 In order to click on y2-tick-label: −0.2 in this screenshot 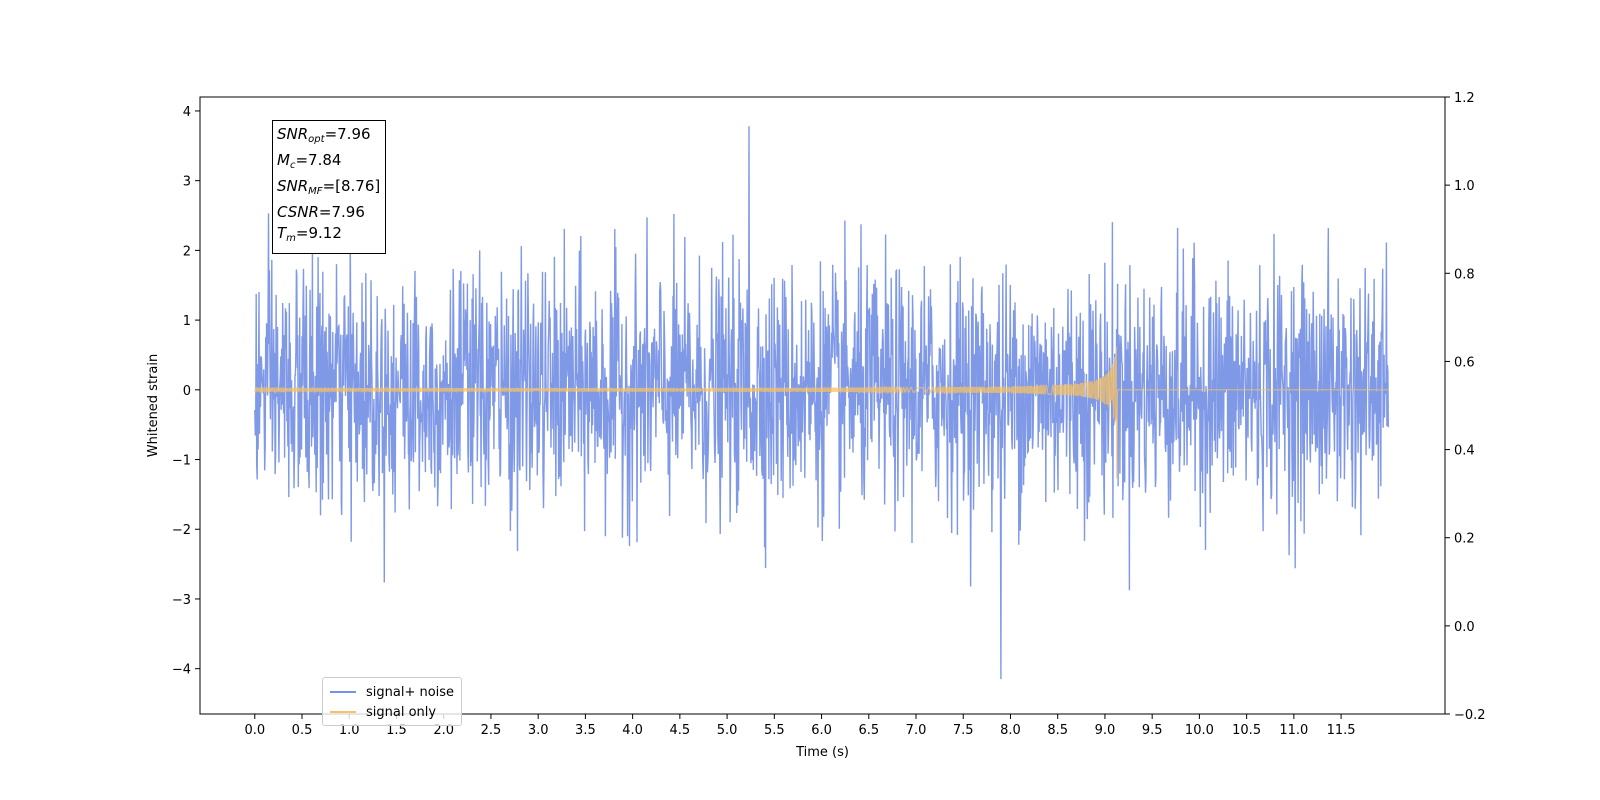, I will do `click(1470, 715)`.